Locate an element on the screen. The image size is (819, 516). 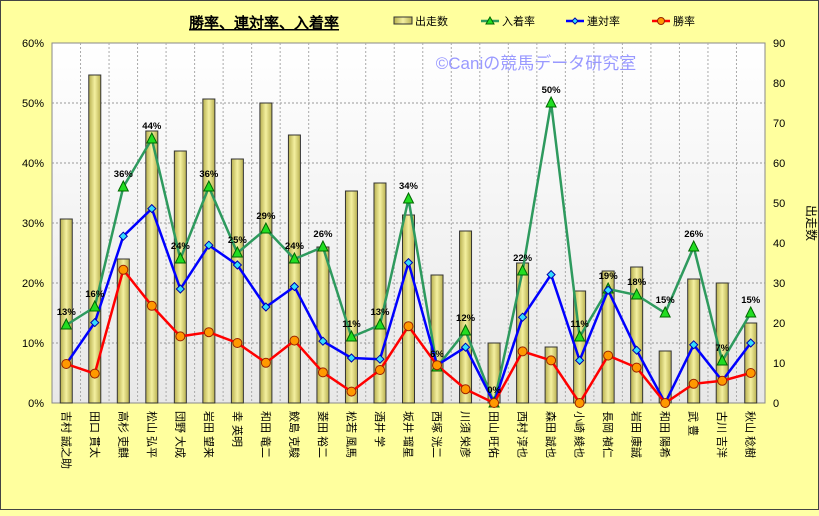
category-label: 武 豊 is located at coordinates (693, 423).